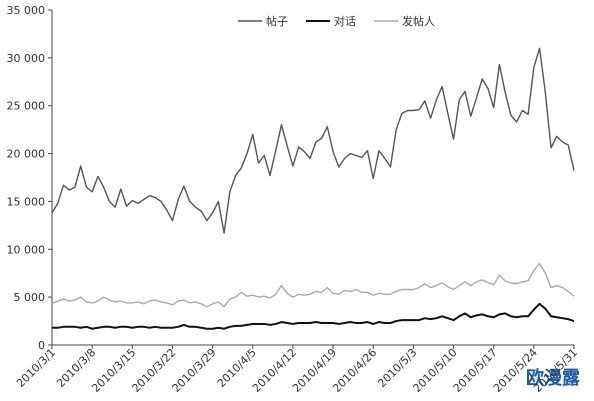  What do you see at coordinates (41, 345) in the screenshot?
I see `y-tick-label: 0` at bounding box center [41, 345].